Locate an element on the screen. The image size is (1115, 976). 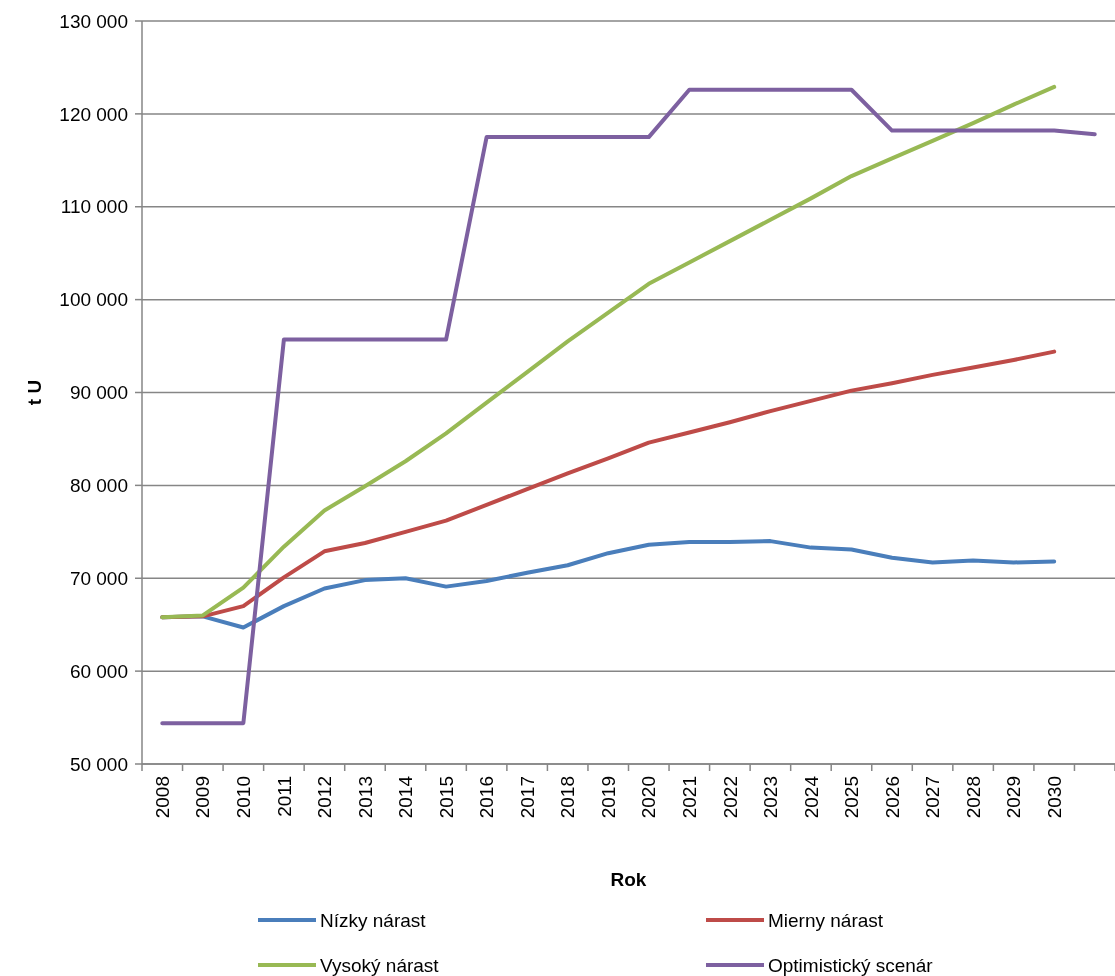
y-tick-label: 60 000 is located at coordinates (98, 671).